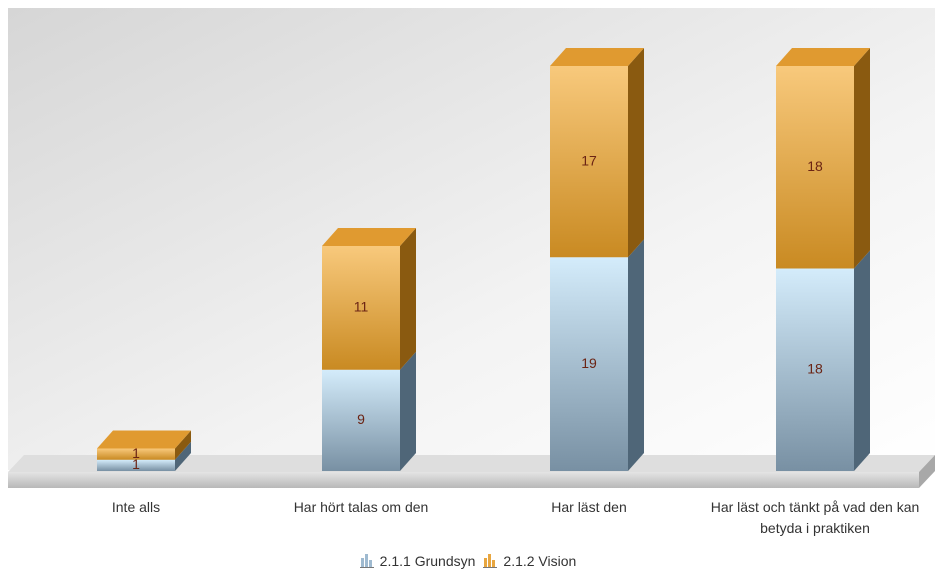 The image size is (936, 576). Describe the element at coordinates (361, 507) in the screenshot. I see `x-tick-label: Har hört talas om den` at that location.